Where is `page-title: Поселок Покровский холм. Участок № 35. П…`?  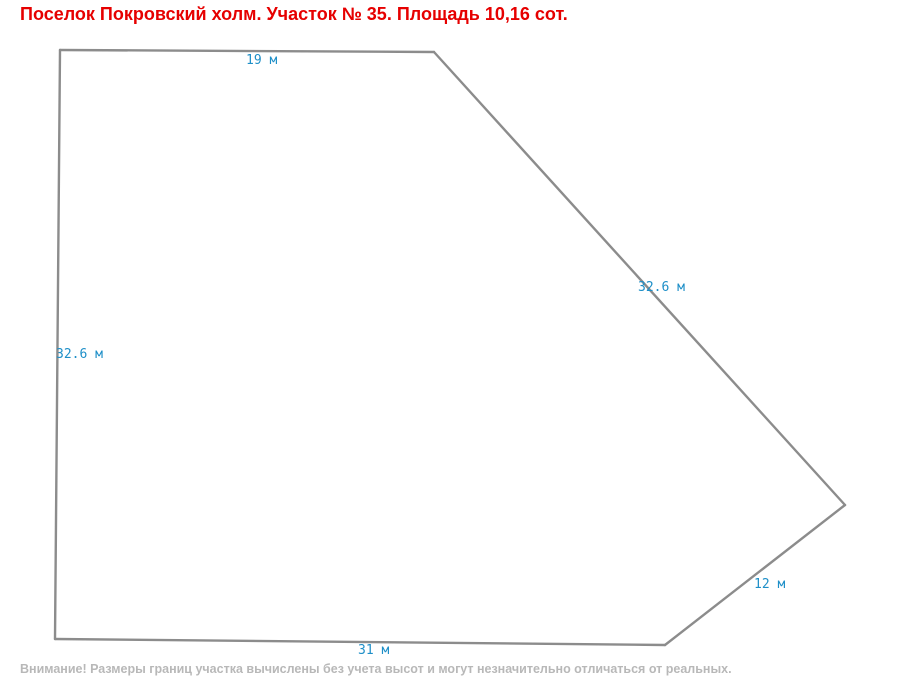
page-title: Поселок Покровский холм. Участок № 35. П… is located at coordinates (294, 14).